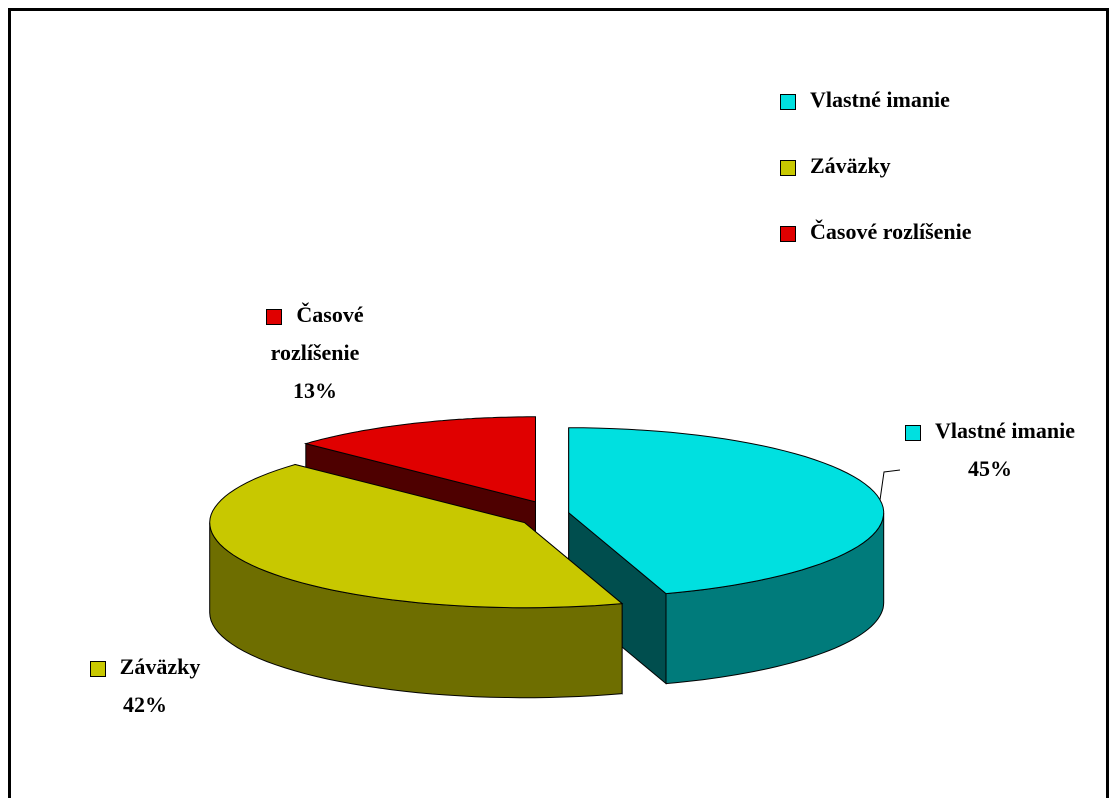 This screenshot has width=1119, height=798. I want to click on data-label-name: Časové rozlíšenie, so click(315, 334).